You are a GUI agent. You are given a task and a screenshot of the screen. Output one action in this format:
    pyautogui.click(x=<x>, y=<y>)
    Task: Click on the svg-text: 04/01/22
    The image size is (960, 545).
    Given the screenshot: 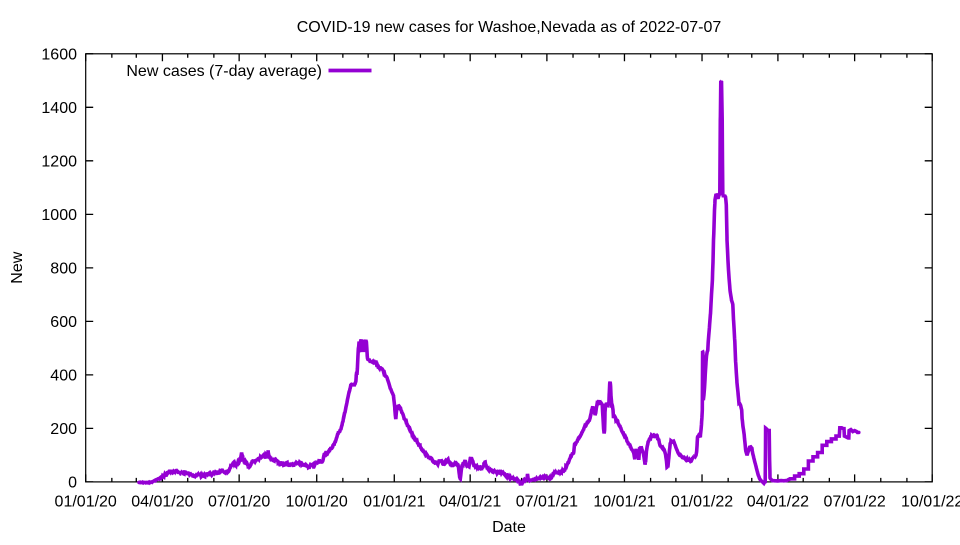 What is the action you would take?
    pyautogui.click(x=778, y=502)
    